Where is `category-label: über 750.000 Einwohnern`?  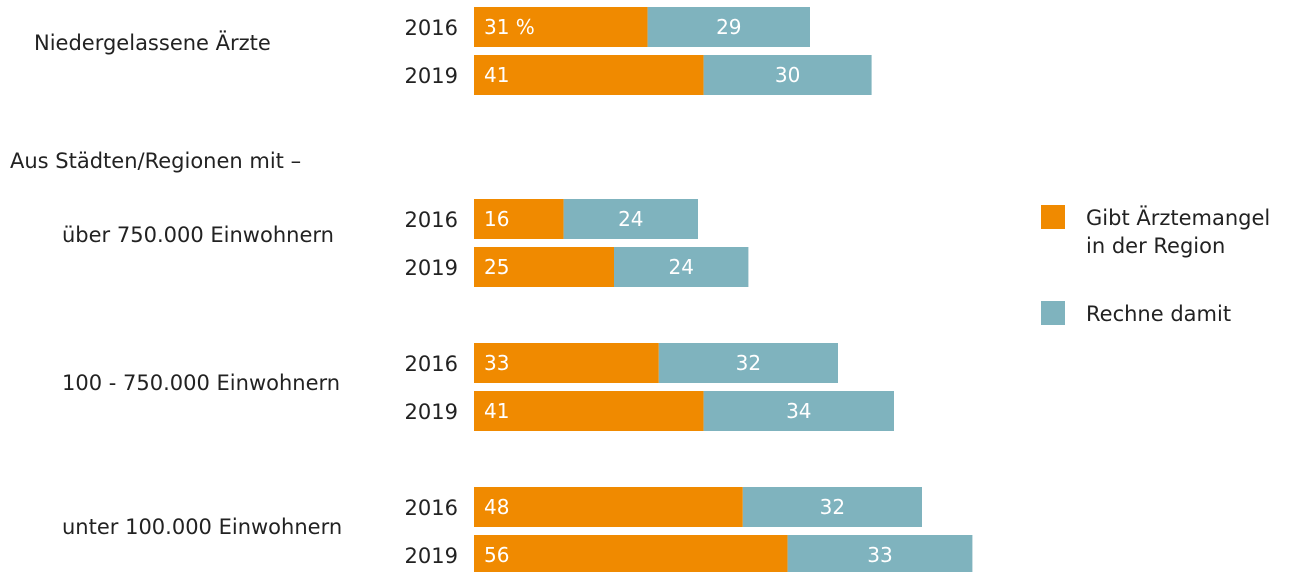 category-label: über 750.000 Einwohnern is located at coordinates (198, 235).